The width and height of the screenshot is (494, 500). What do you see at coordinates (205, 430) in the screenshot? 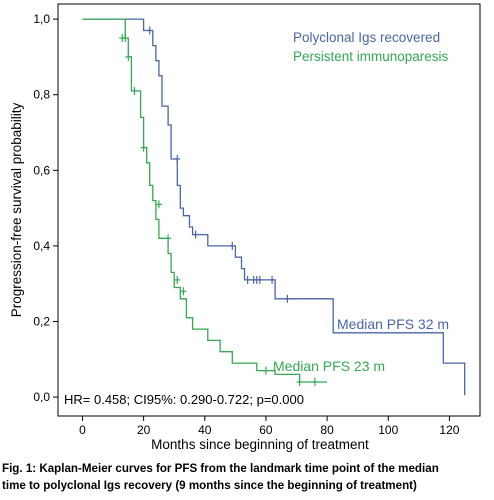
I see `x-tick-label: 40` at bounding box center [205, 430].